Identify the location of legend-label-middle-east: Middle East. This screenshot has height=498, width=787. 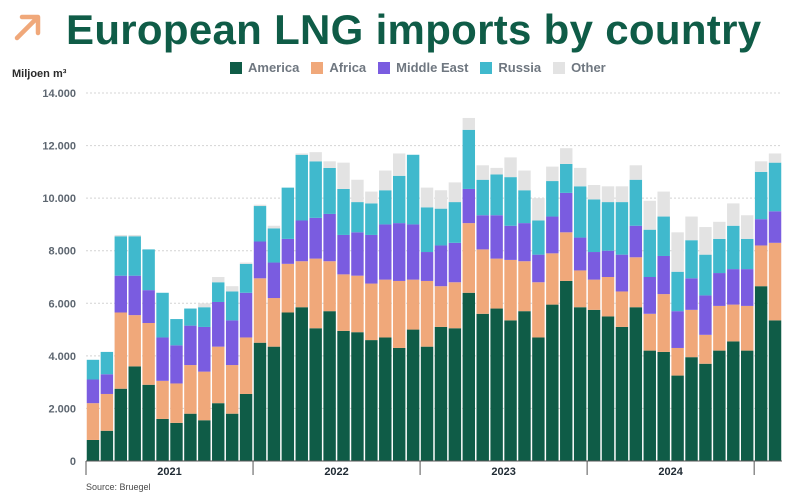
(432, 67).